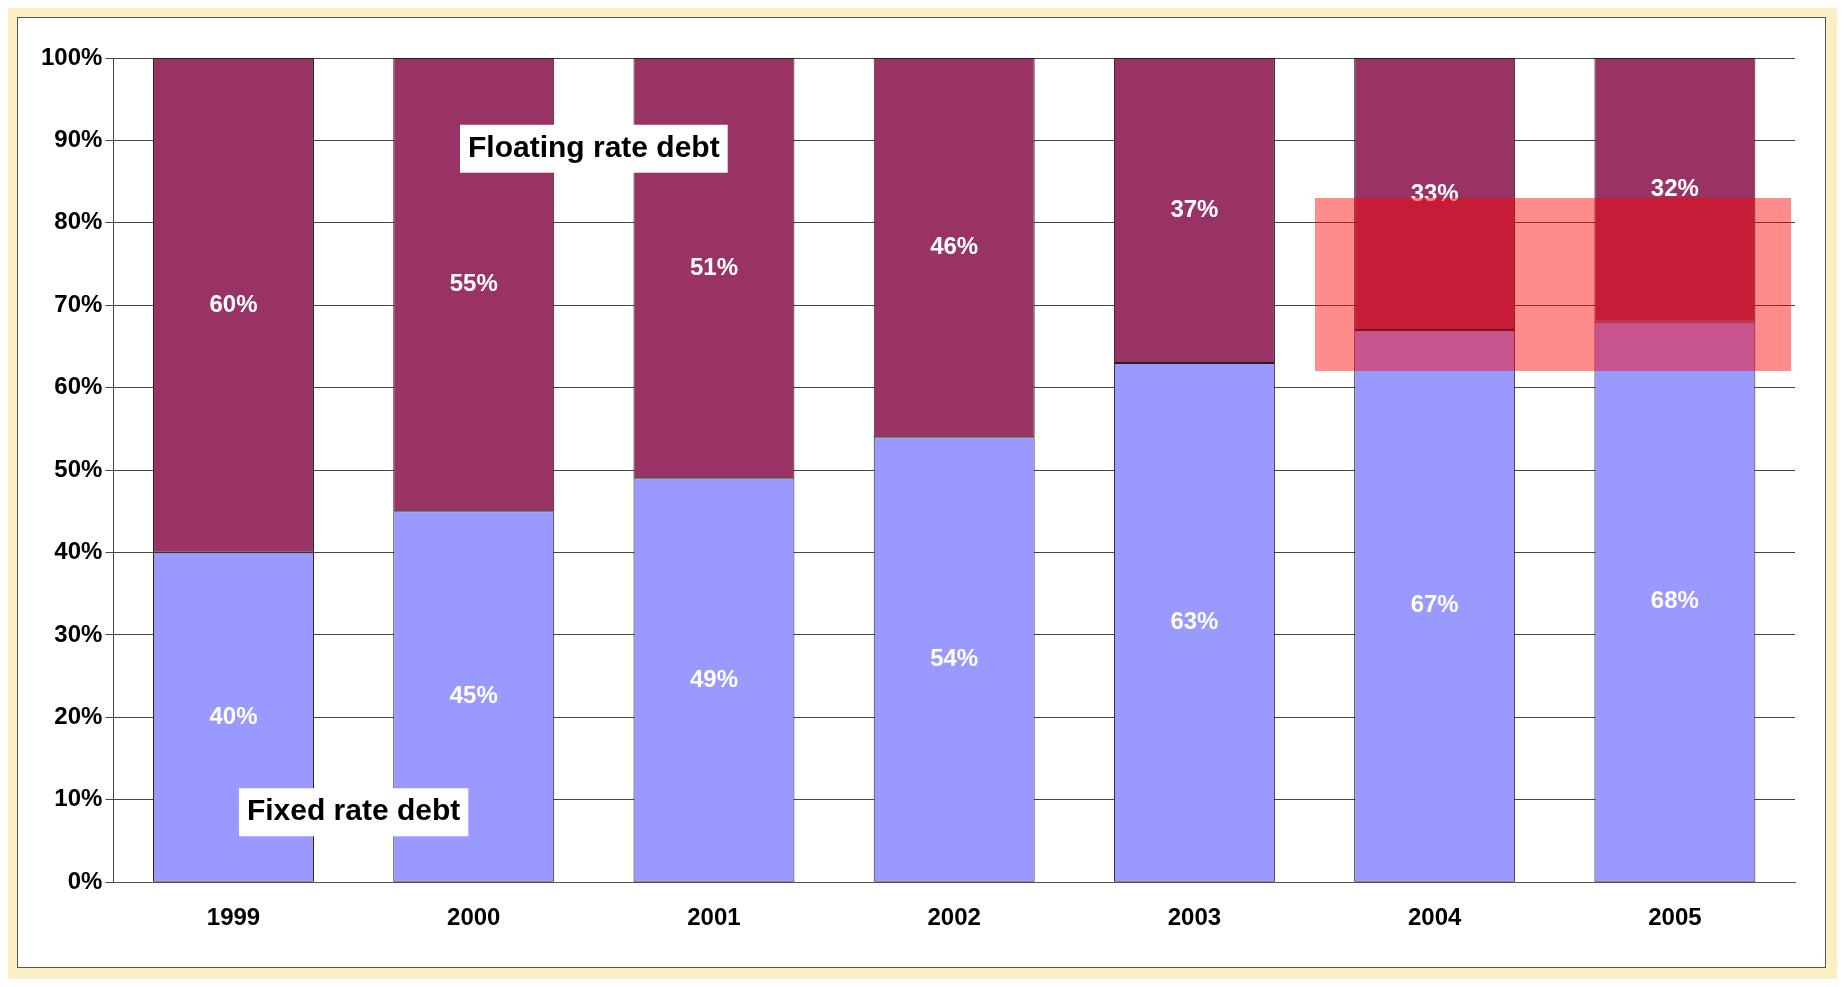 The height and width of the screenshot is (987, 1845). What do you see at coordinates (78, 633) in the screenshot?
I see `y-tick-label: 30%` at bounding box center [78, 633].